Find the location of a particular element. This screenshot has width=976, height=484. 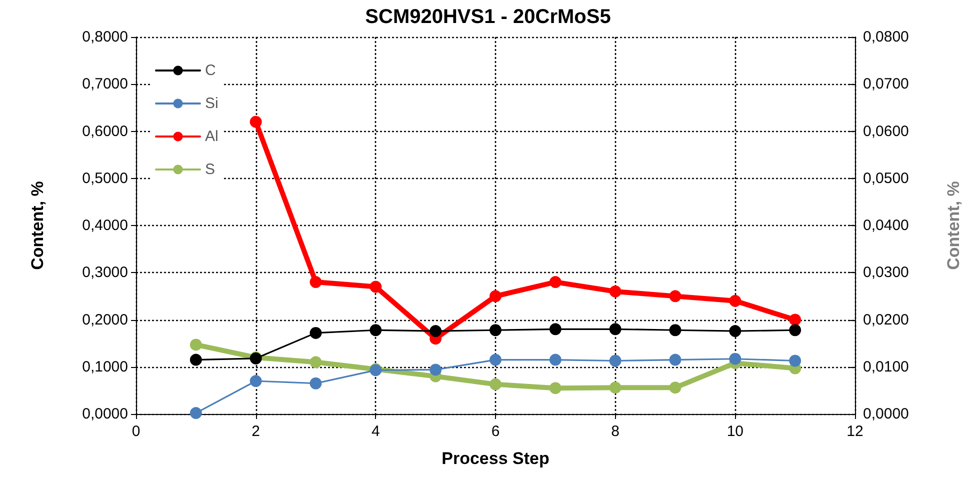

y2-tick-label: 0,0300 is located at coordinates (886, 273).